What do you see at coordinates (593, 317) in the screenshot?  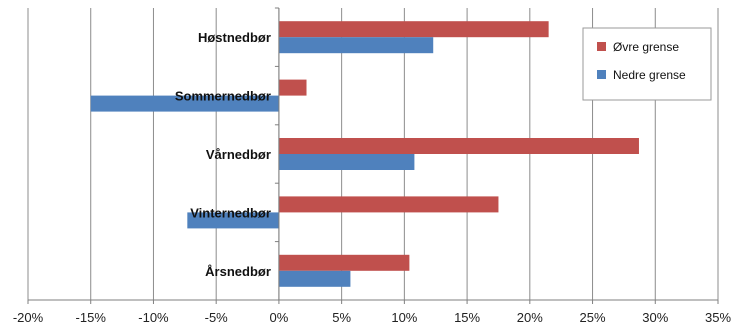 I see `x-tick-label: 25%` at bounding box center [593, 317].